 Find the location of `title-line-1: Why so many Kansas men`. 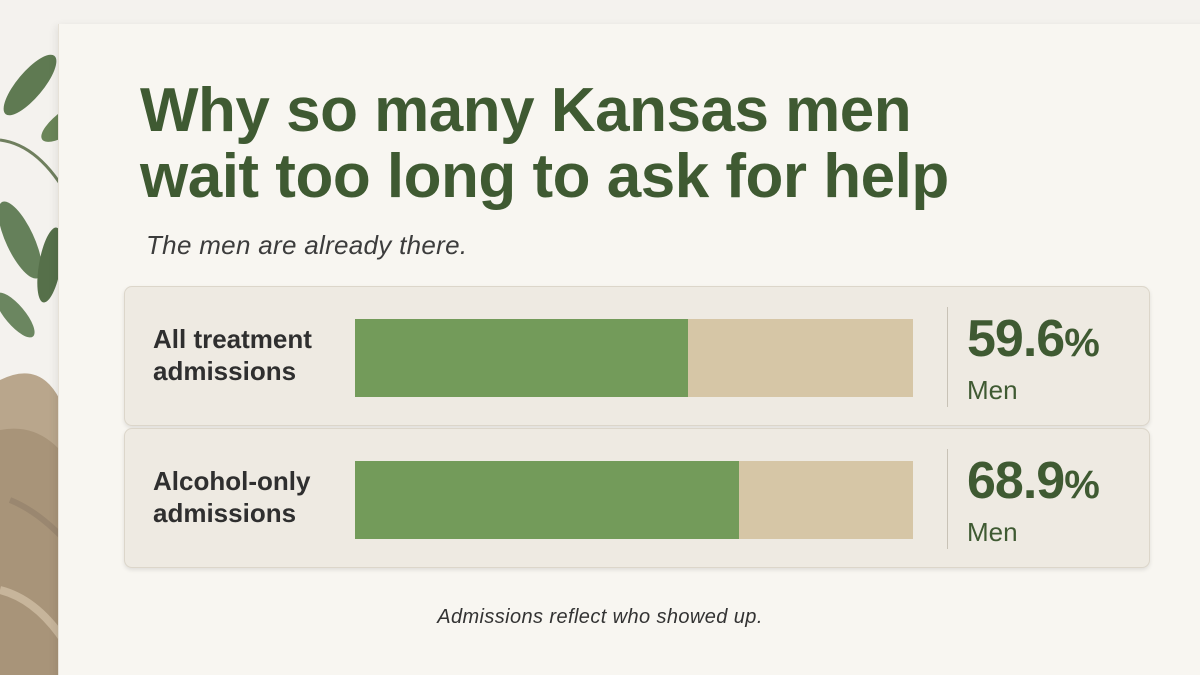

title-line-1: Why so many Kansas men is located at coordinates (526, 110).